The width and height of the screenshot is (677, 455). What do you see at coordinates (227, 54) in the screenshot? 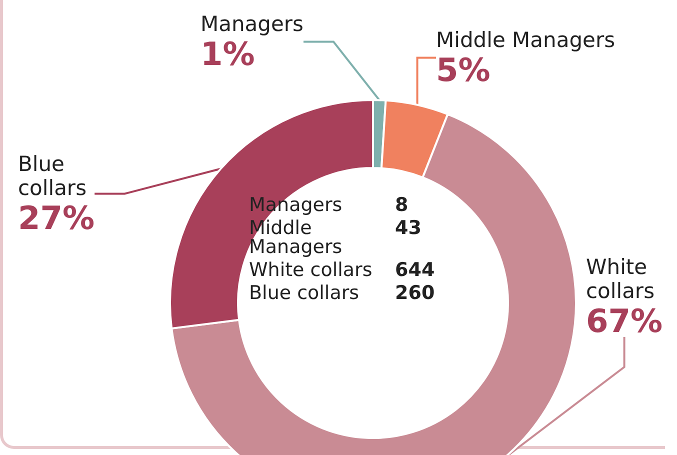
I see `data-label: 1%` at bounding box center [227, 54].